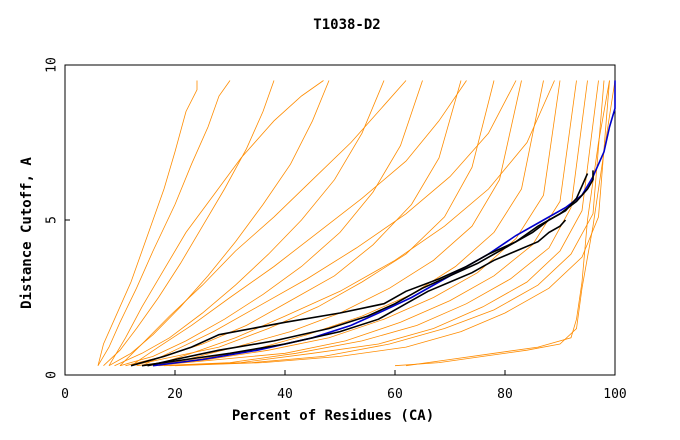 The image size is (680, 440). Describe the element at coordinates (285, 394) in the screenshot. I see `x-tick-label-3: 40` at that location.